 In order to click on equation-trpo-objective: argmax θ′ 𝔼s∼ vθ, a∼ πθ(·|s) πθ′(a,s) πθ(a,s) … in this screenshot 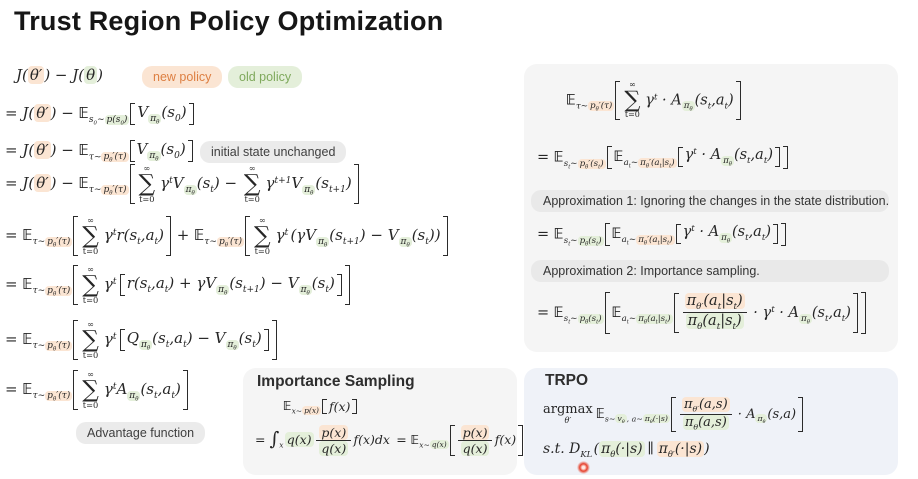, I will do `click(673, 414)`.